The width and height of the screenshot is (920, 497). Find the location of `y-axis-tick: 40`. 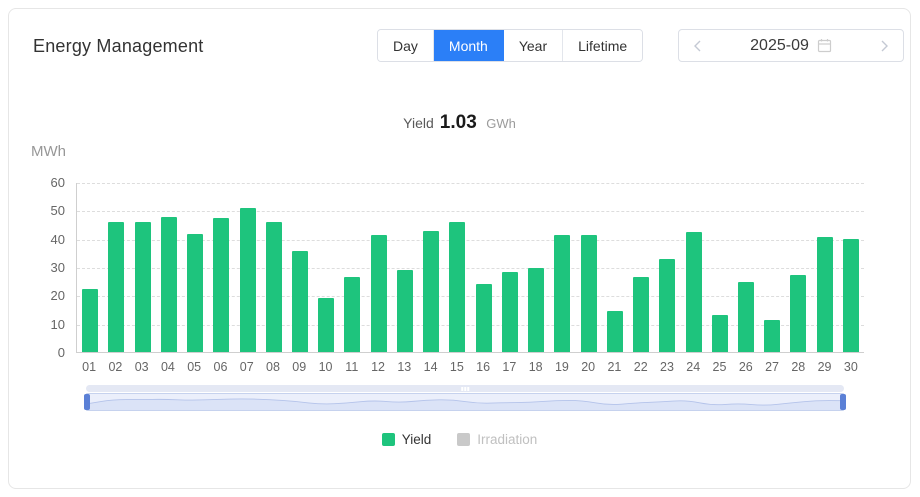

y-axis-tick: 40 is located at coordinates (57, 239).